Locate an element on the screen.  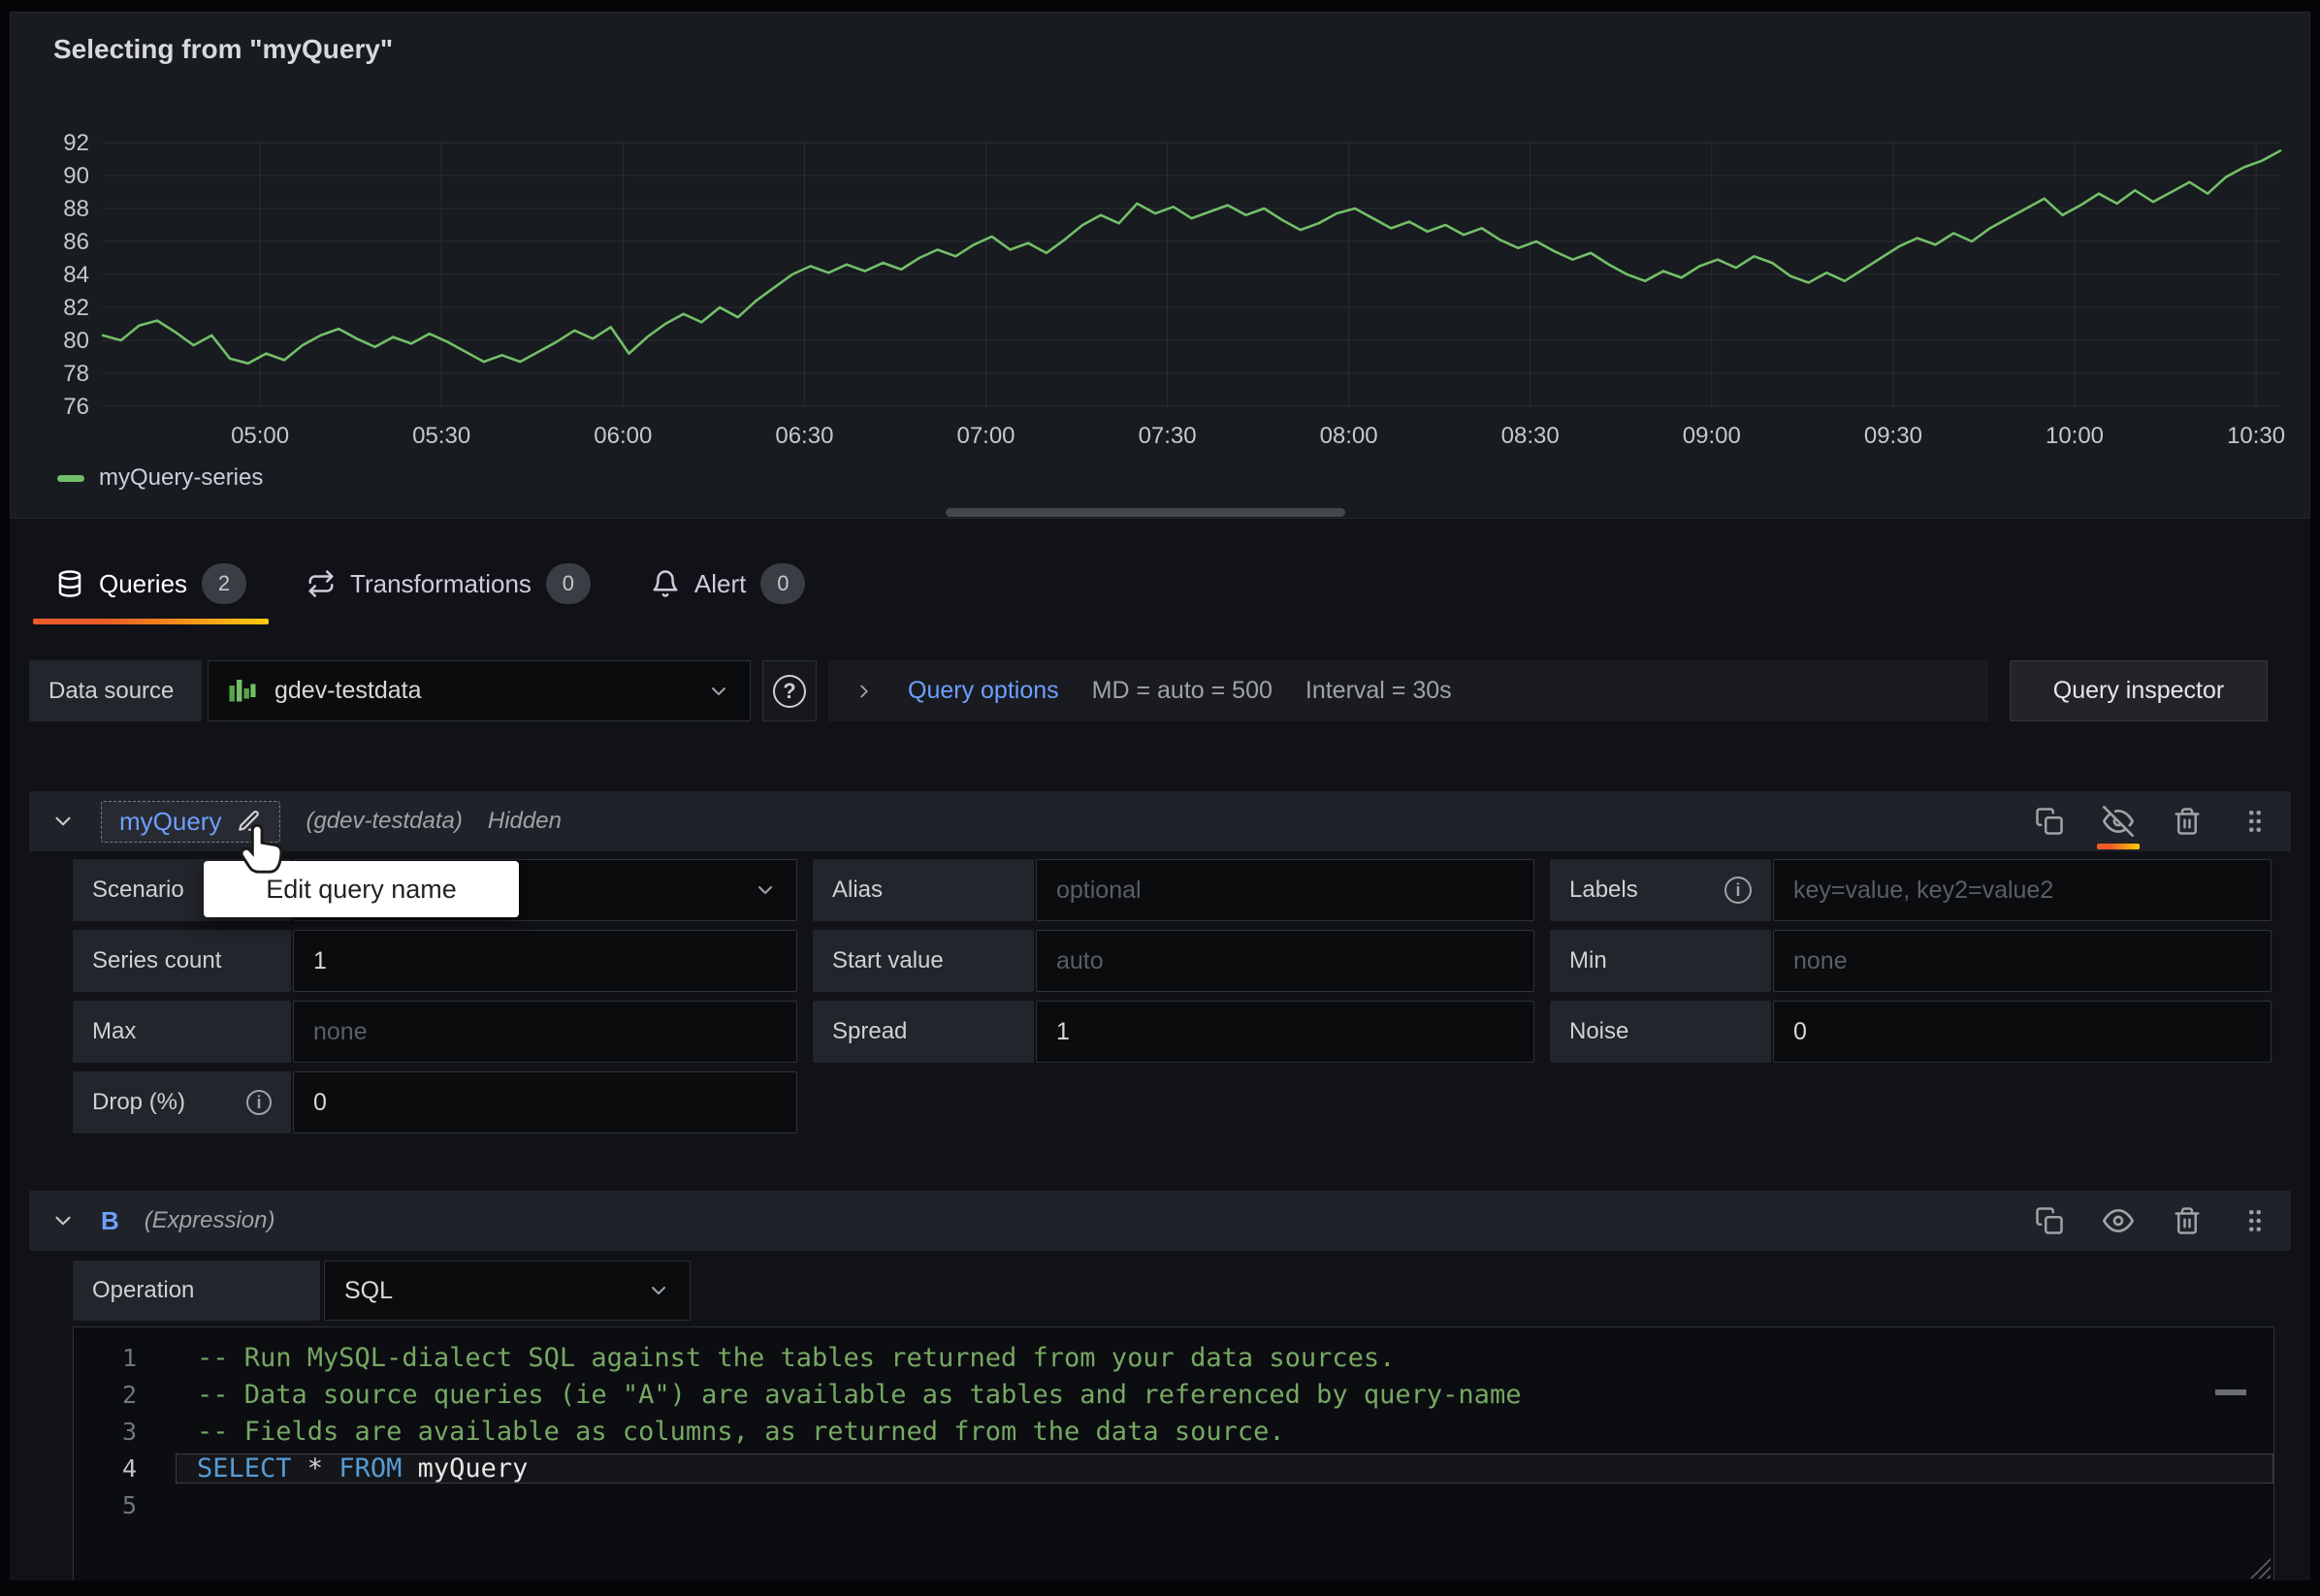
query-a-actions is located at coordinates (2152, 827).